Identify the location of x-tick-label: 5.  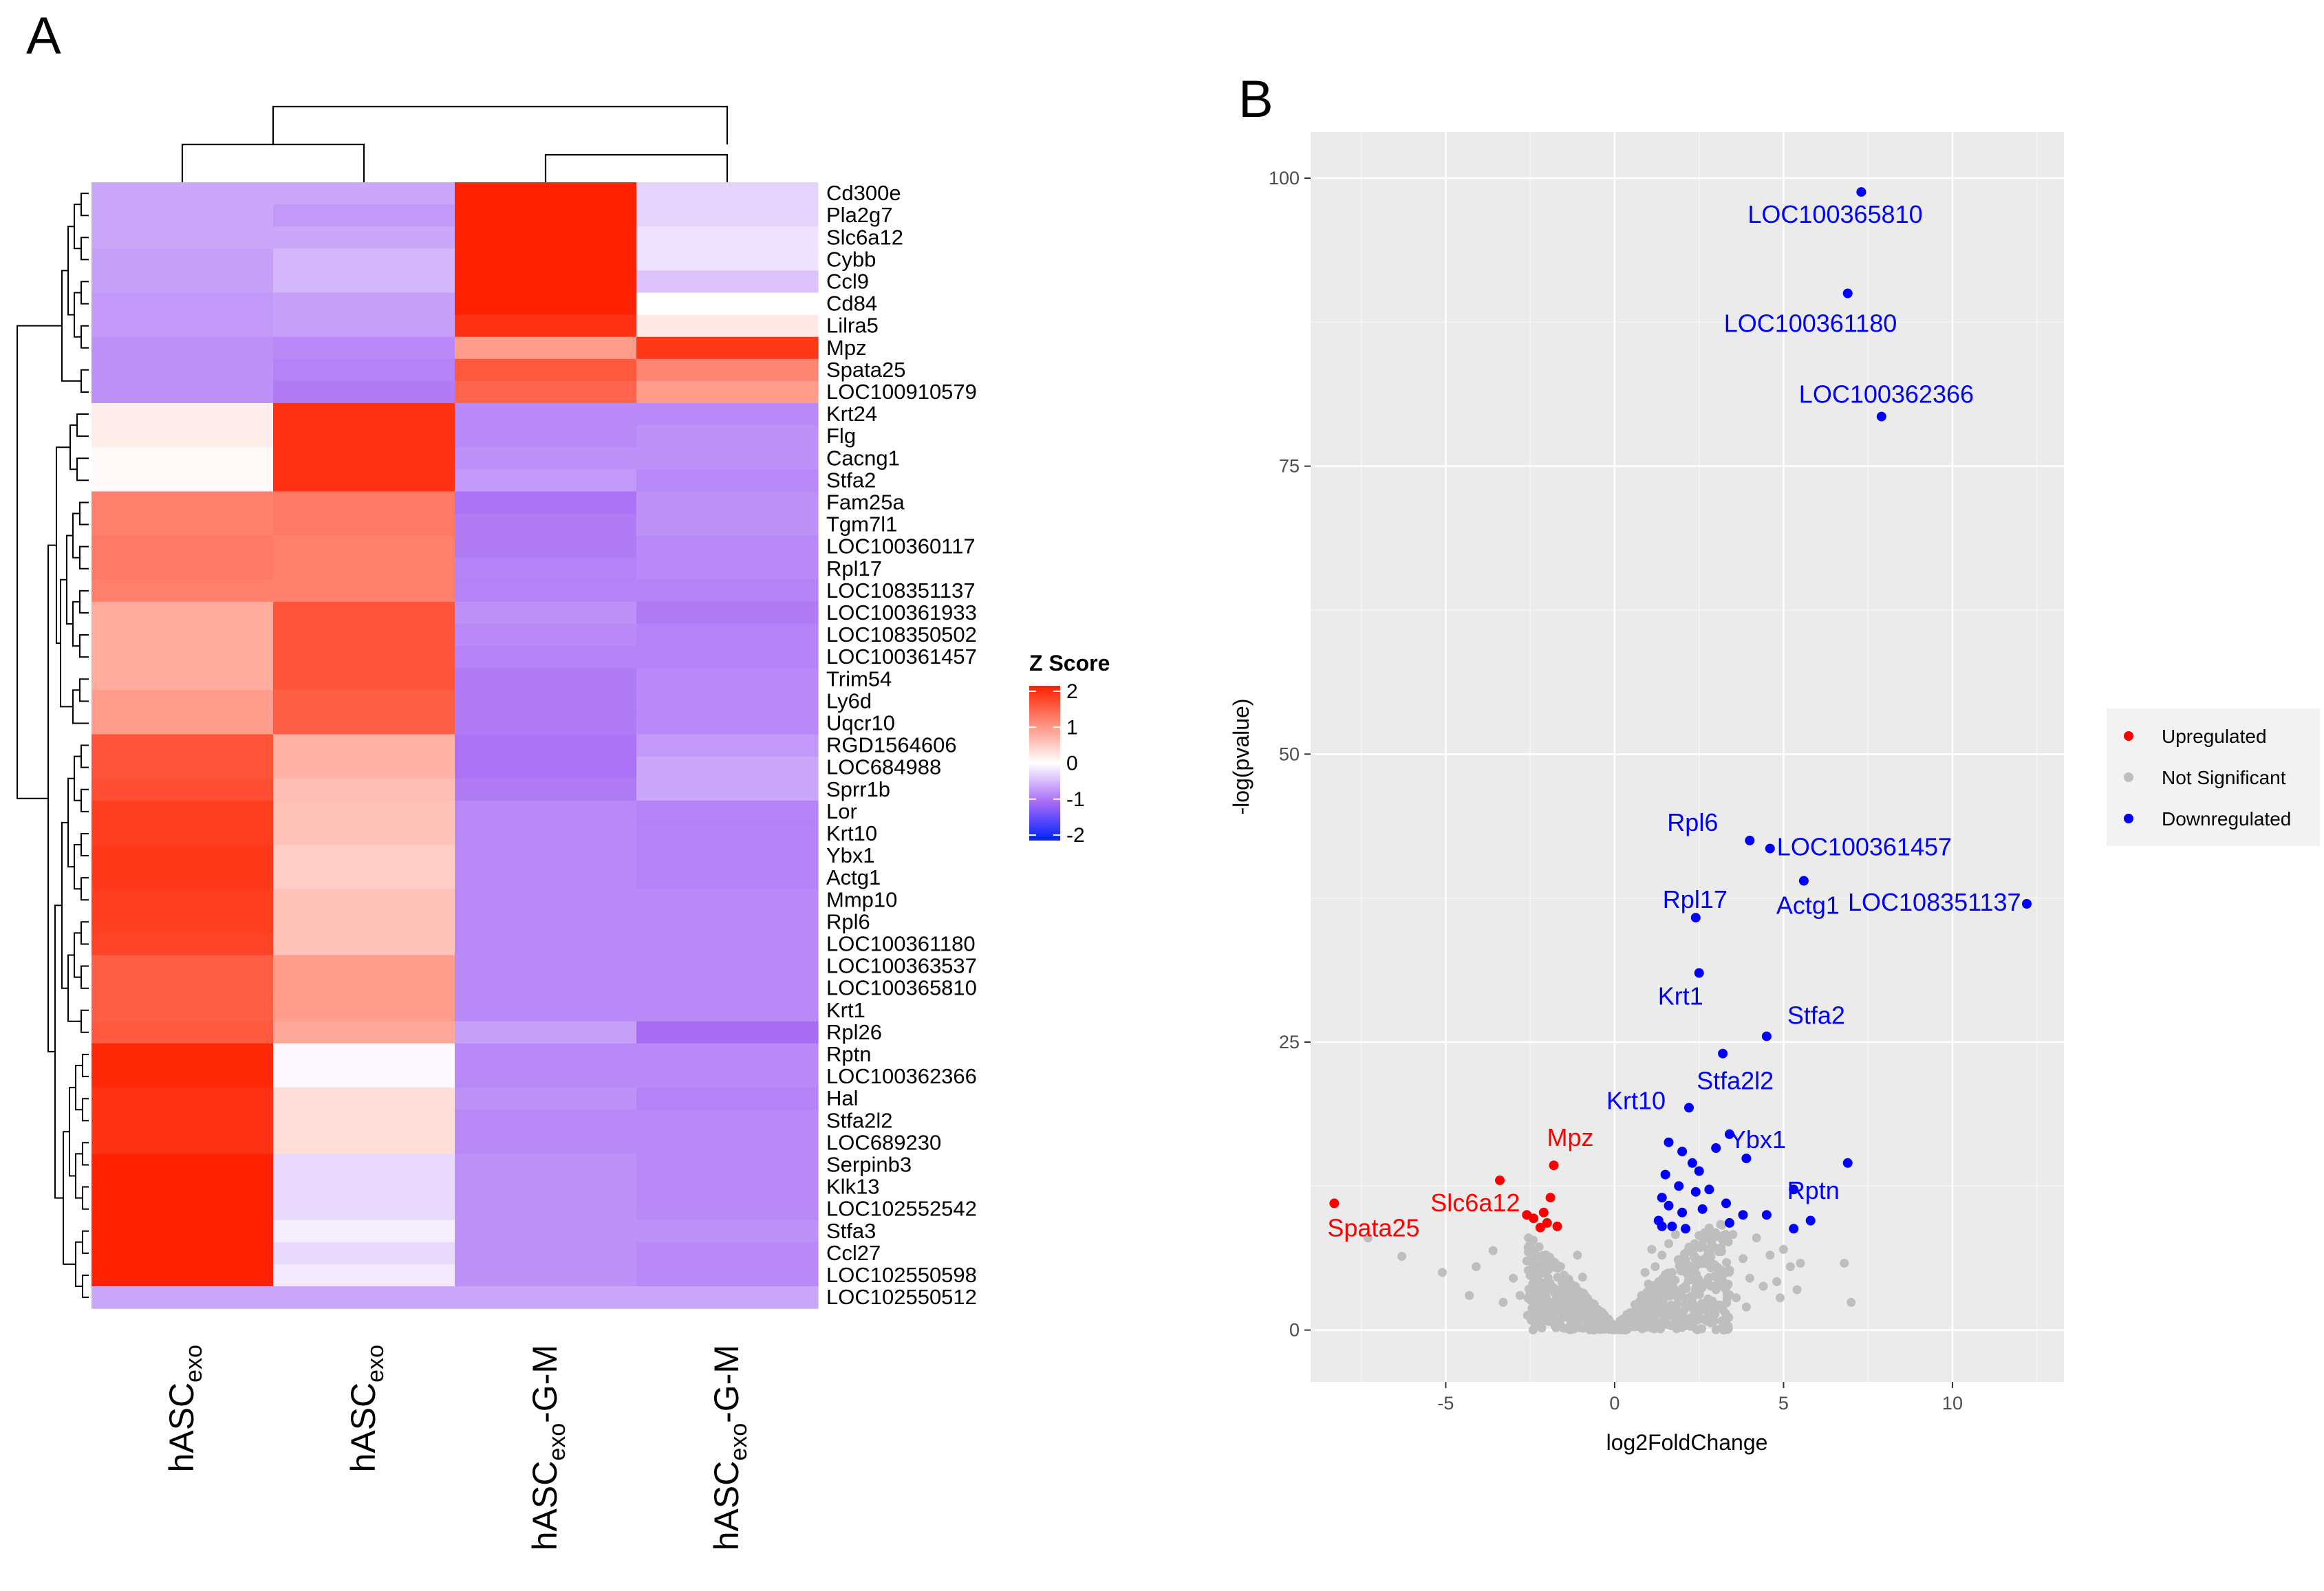
(1783, 1403).